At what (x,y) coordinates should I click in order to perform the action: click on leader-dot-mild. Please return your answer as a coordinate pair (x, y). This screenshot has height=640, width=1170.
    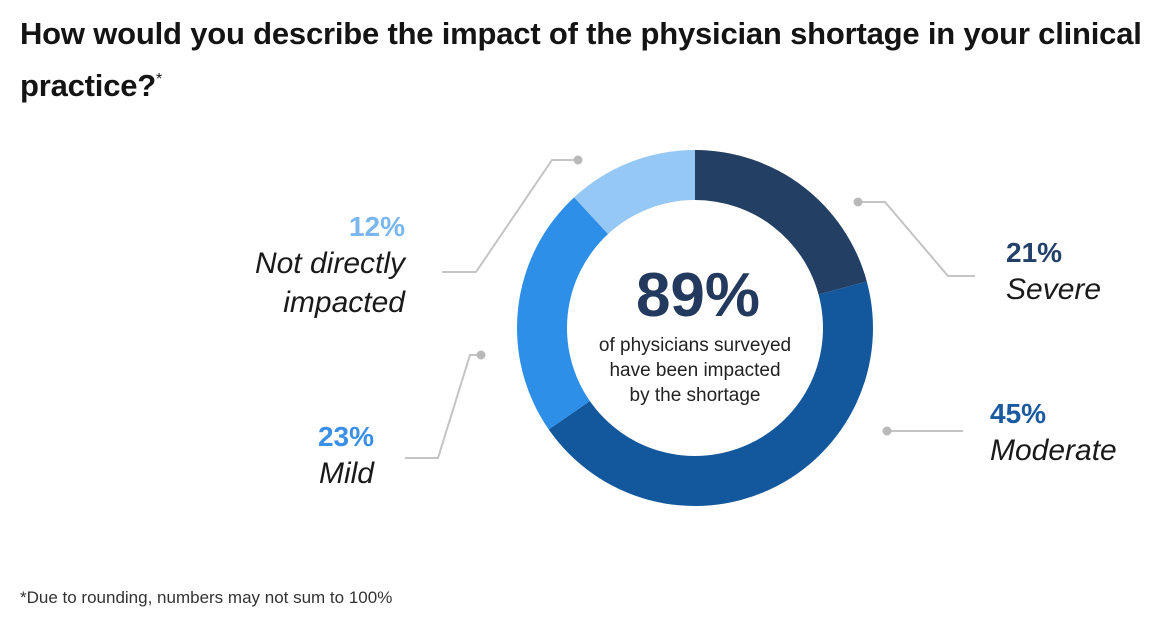
    Looking at the image, I should click on (481, 355).